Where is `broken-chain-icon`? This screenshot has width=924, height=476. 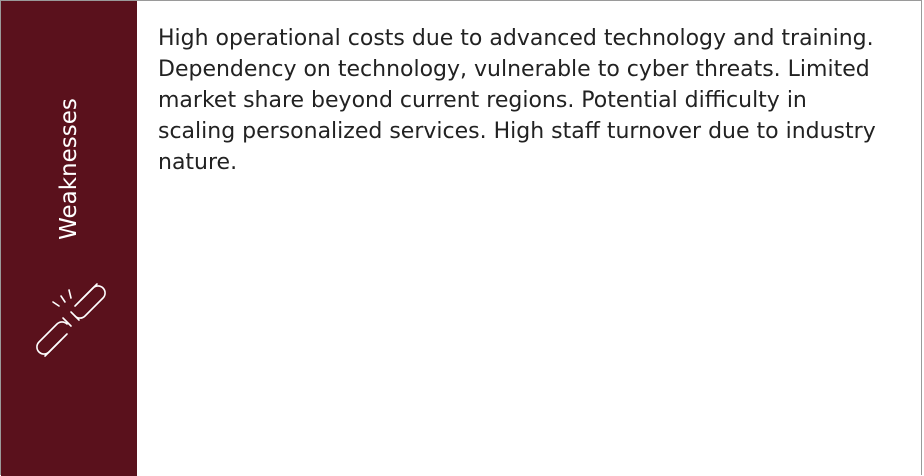 broken-chain-icon is located at coordinates (71, 320).